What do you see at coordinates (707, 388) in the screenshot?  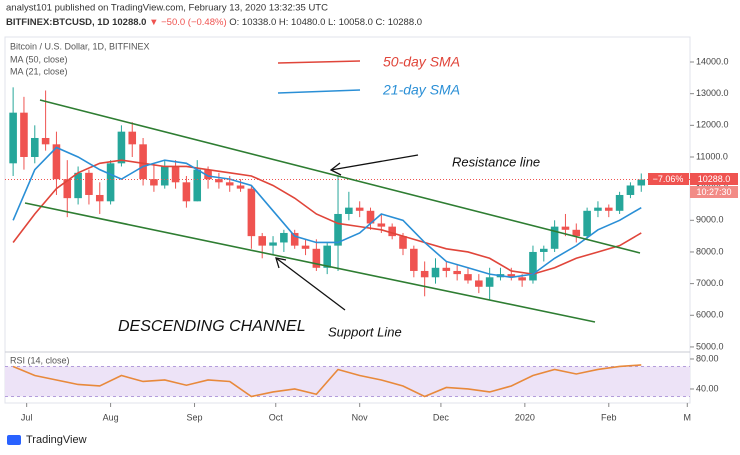 I see `y-tick-label: 40.00` at bounding box center [707, 388].